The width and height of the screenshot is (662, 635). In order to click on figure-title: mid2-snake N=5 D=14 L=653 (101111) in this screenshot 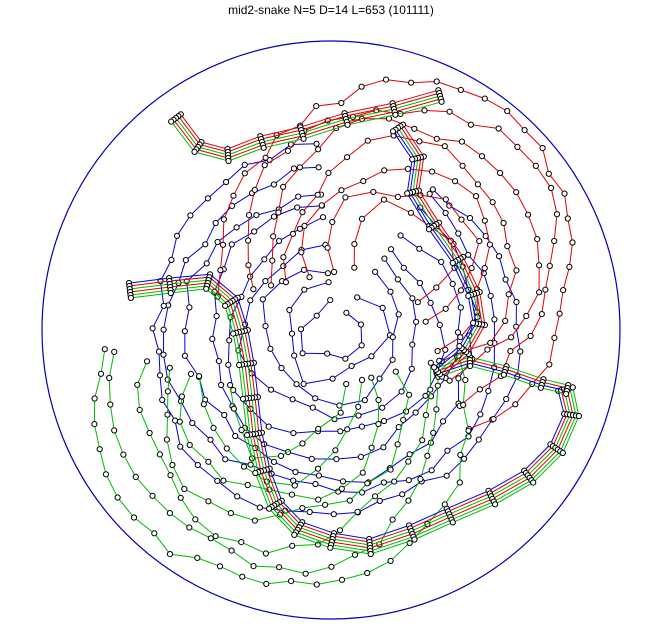, I will do `click(331, 10)`.